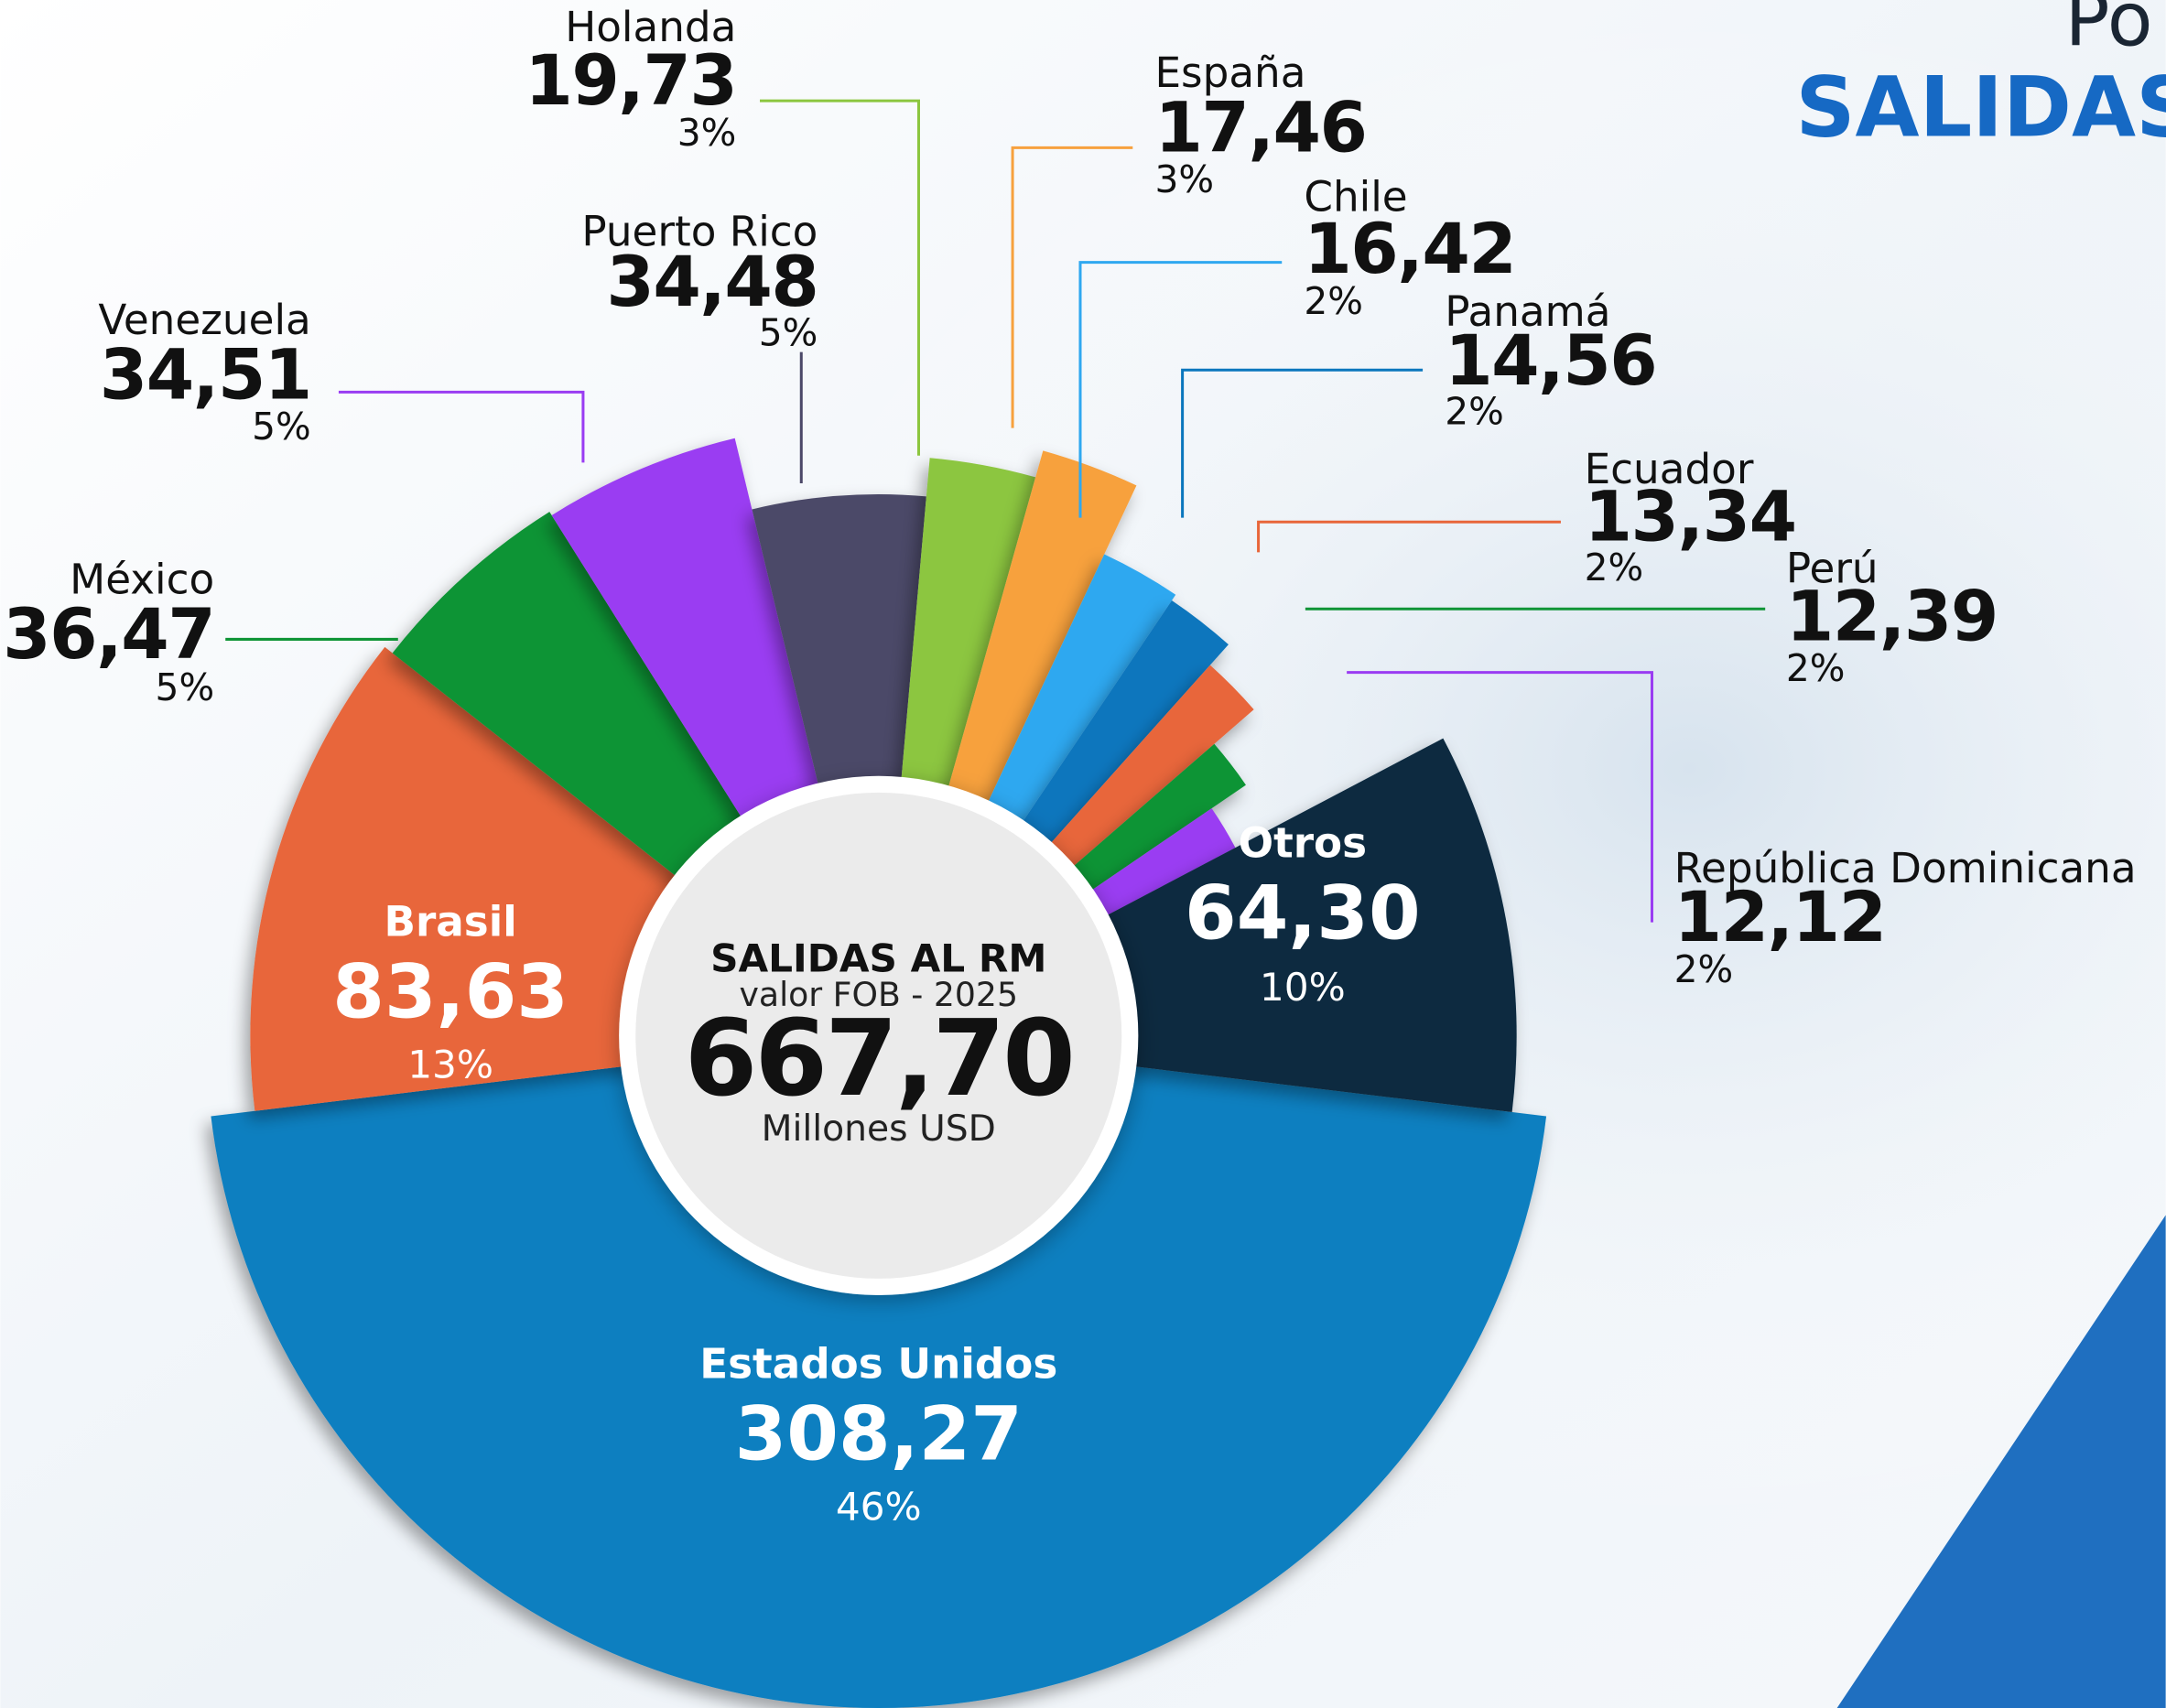 This screenshot has width=2166, height=1708. Describe the element at coordinates (1981, 108) in the screenshot. I see `header-line-2: SALIDAS` at that location.